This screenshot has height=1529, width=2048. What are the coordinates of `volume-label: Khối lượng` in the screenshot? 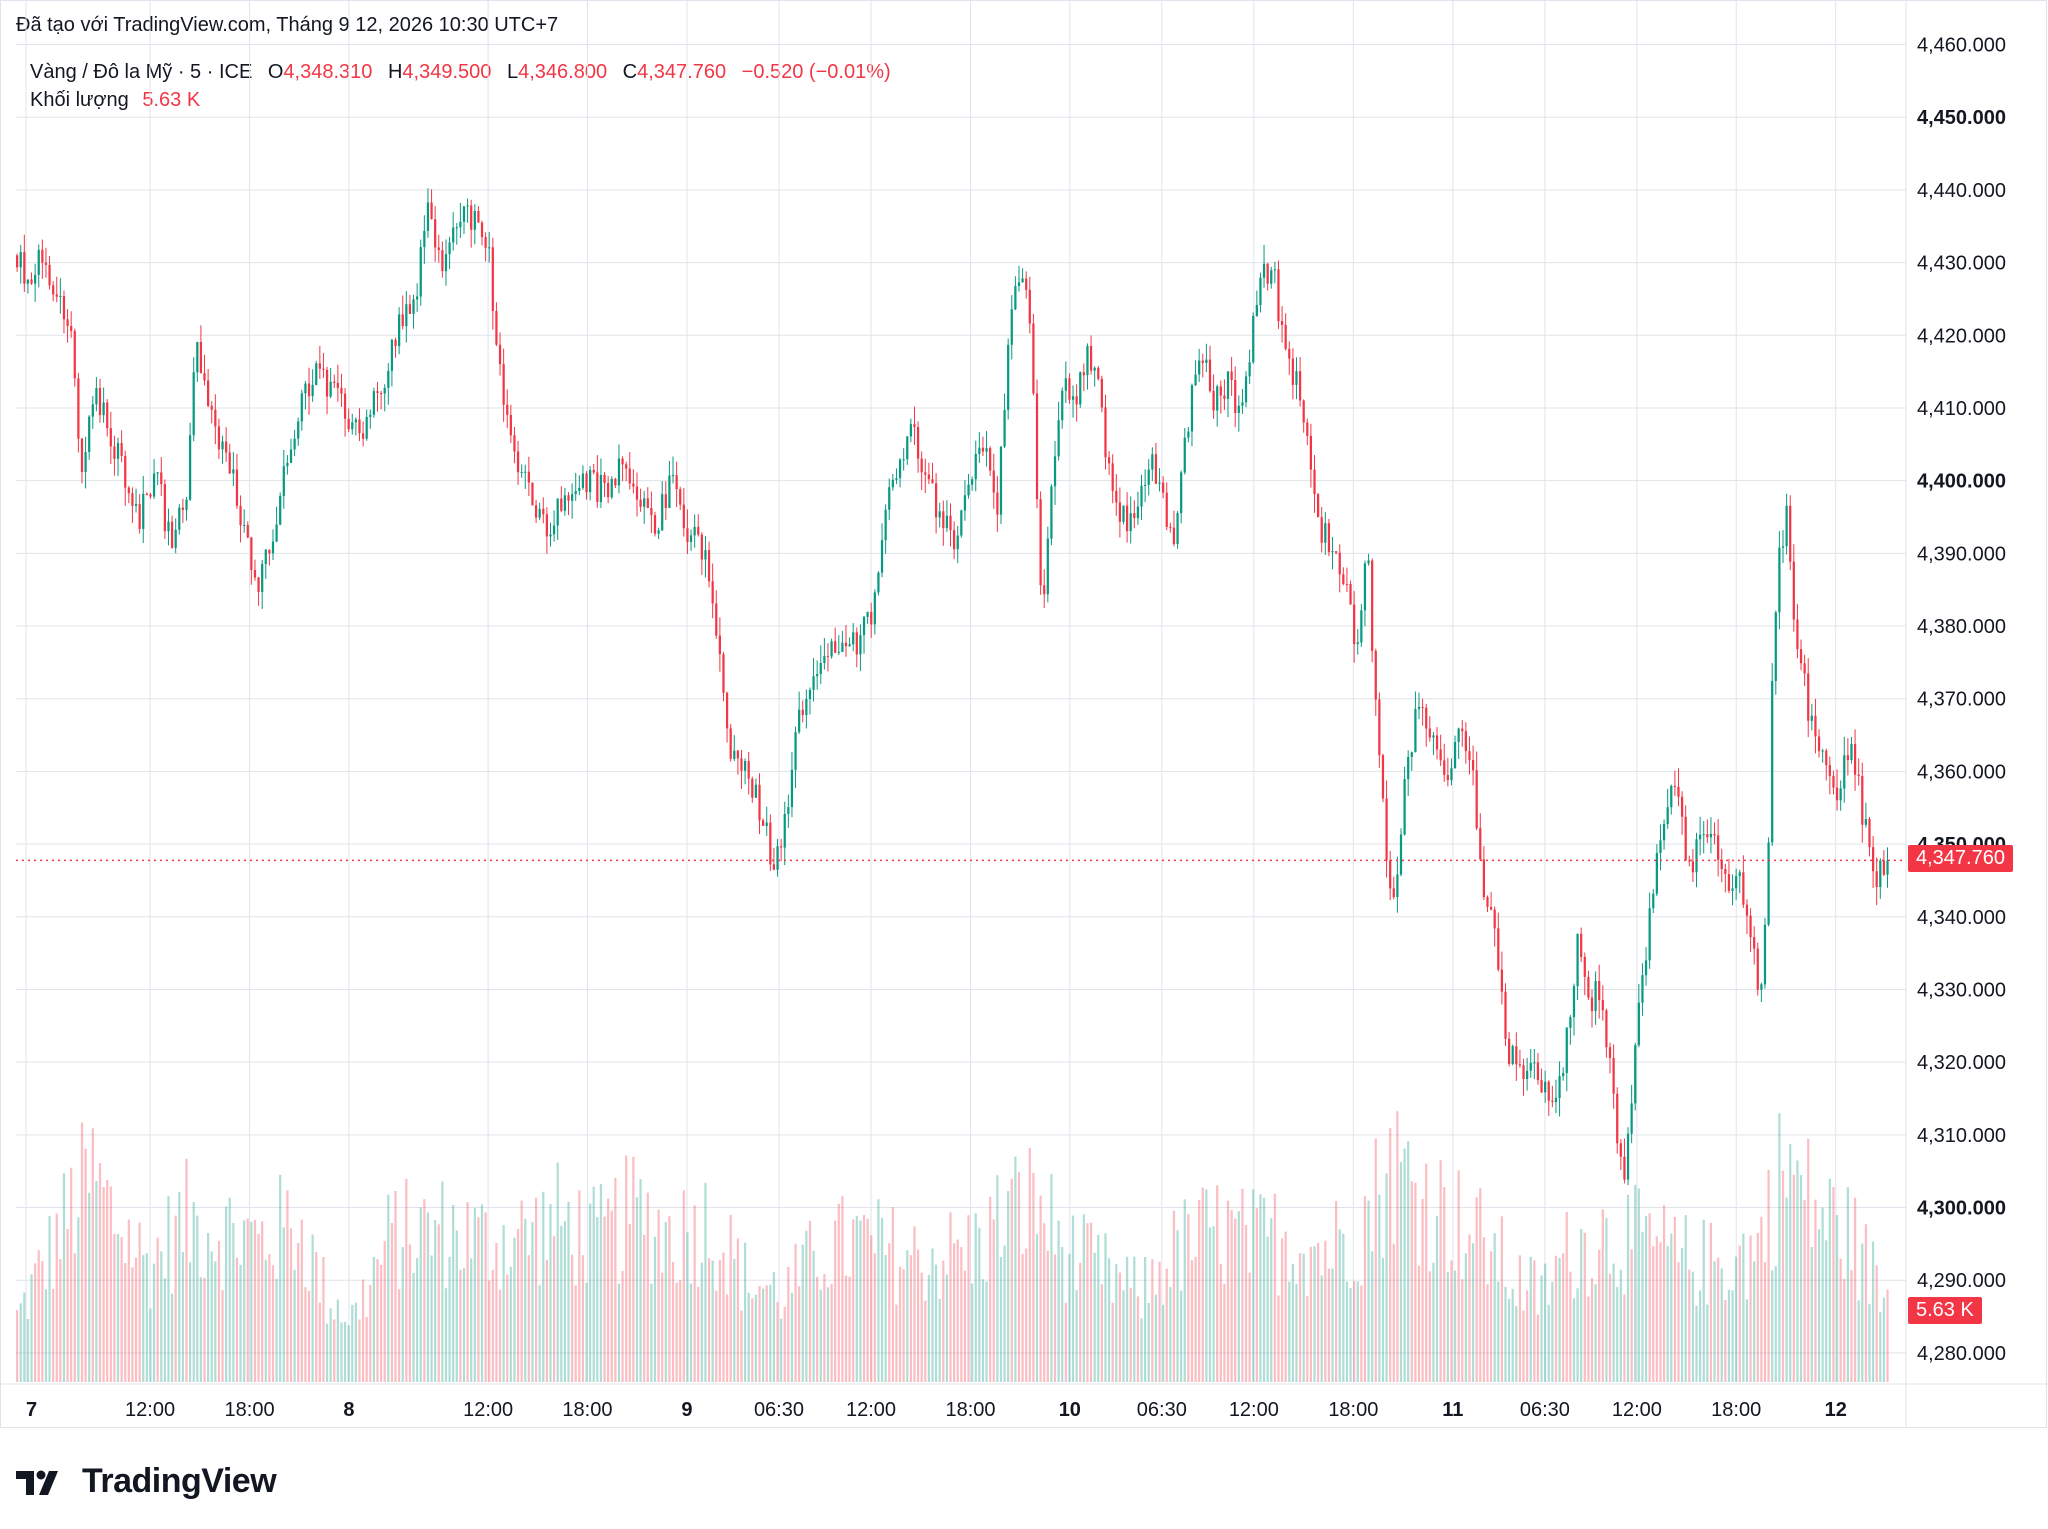 It's located at (79, 100).